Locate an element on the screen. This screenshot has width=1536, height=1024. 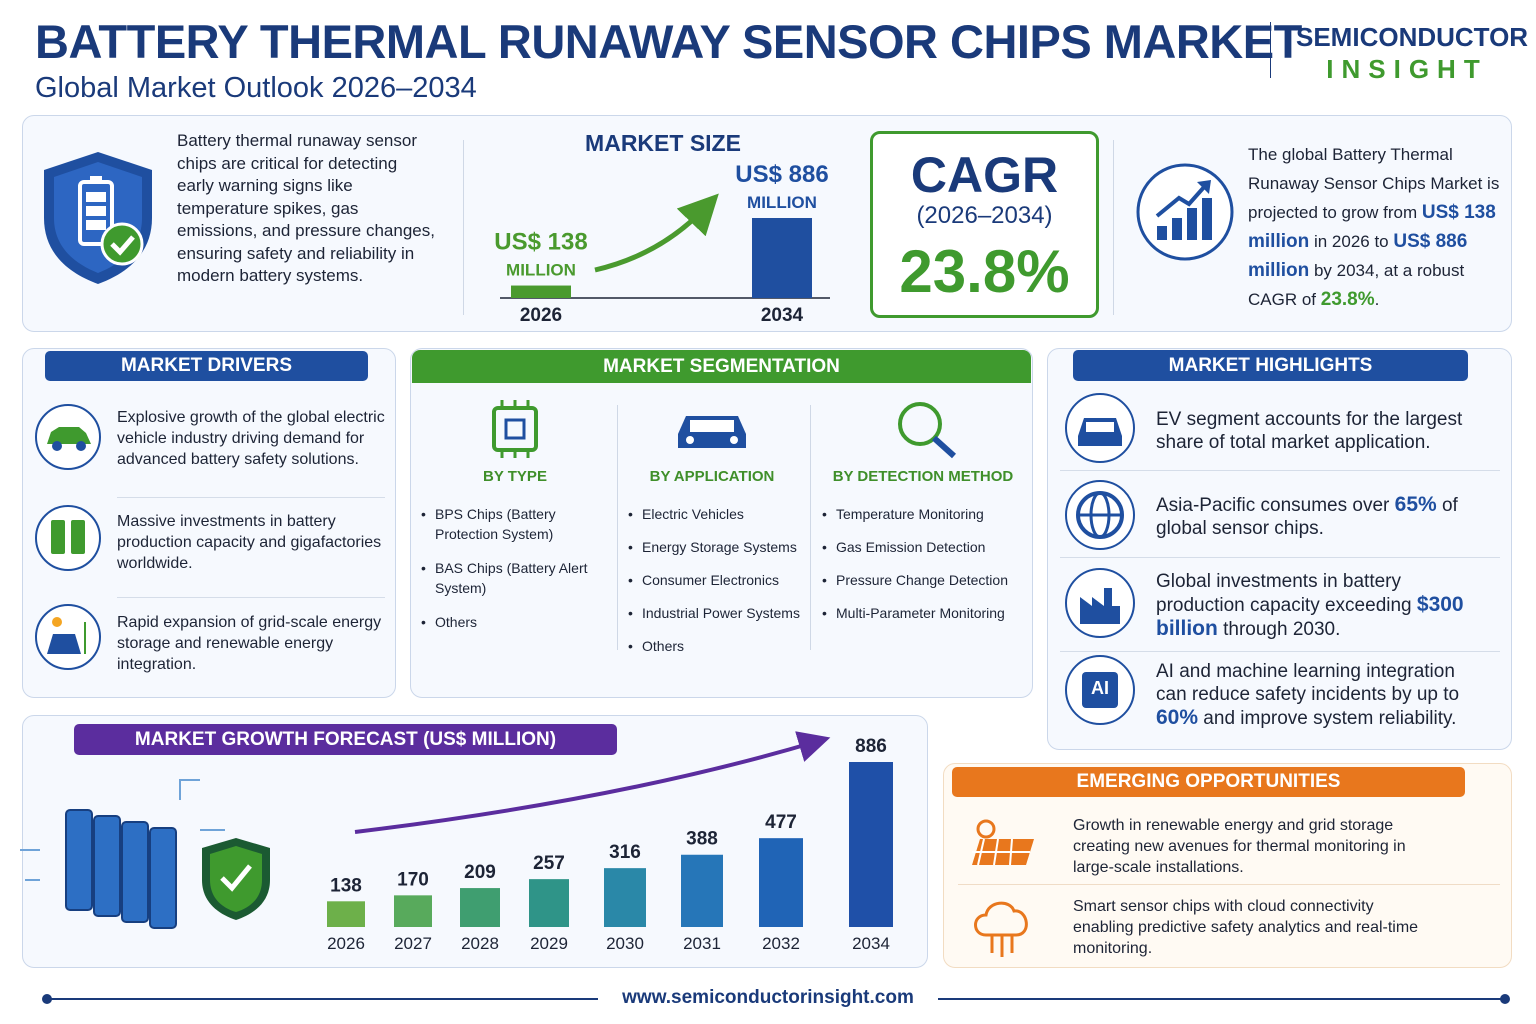
value-label: 209 is located at coordinates (480, 872).